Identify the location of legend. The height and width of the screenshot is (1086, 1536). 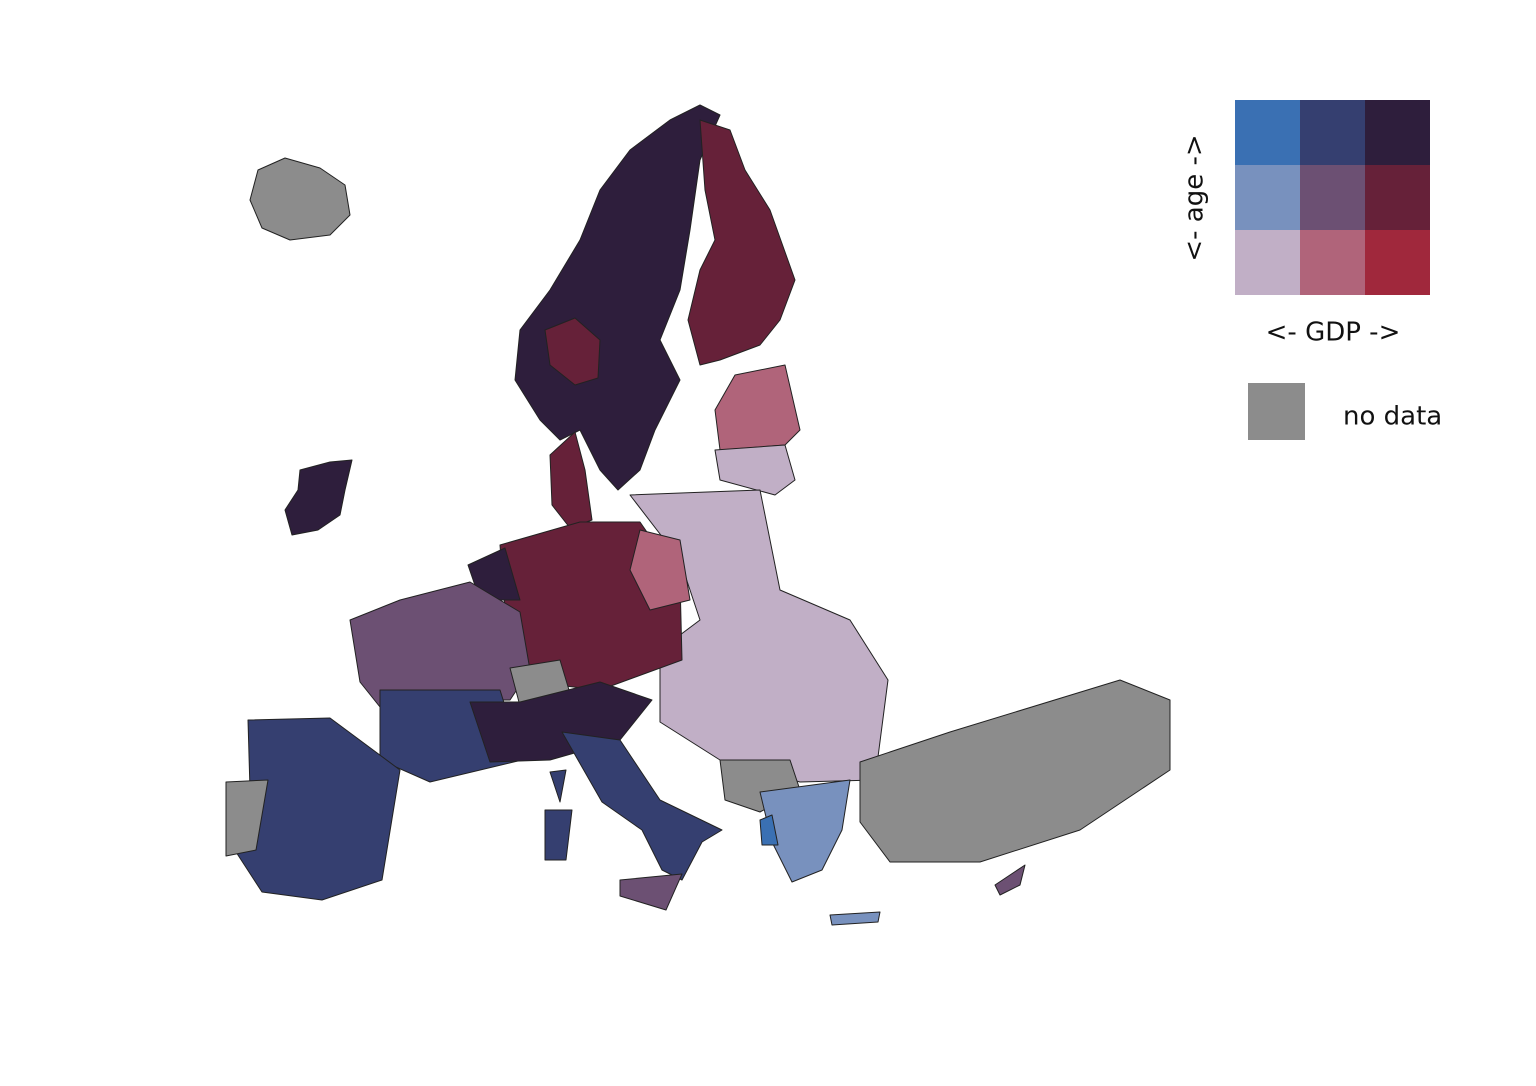
(1332, 197).